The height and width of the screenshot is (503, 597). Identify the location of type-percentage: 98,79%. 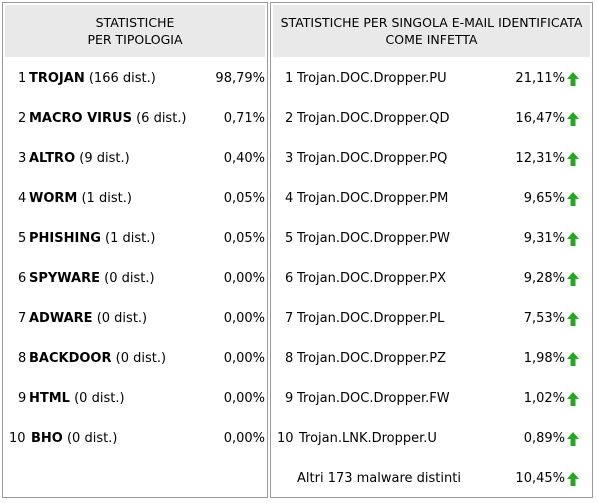
(240, 78).